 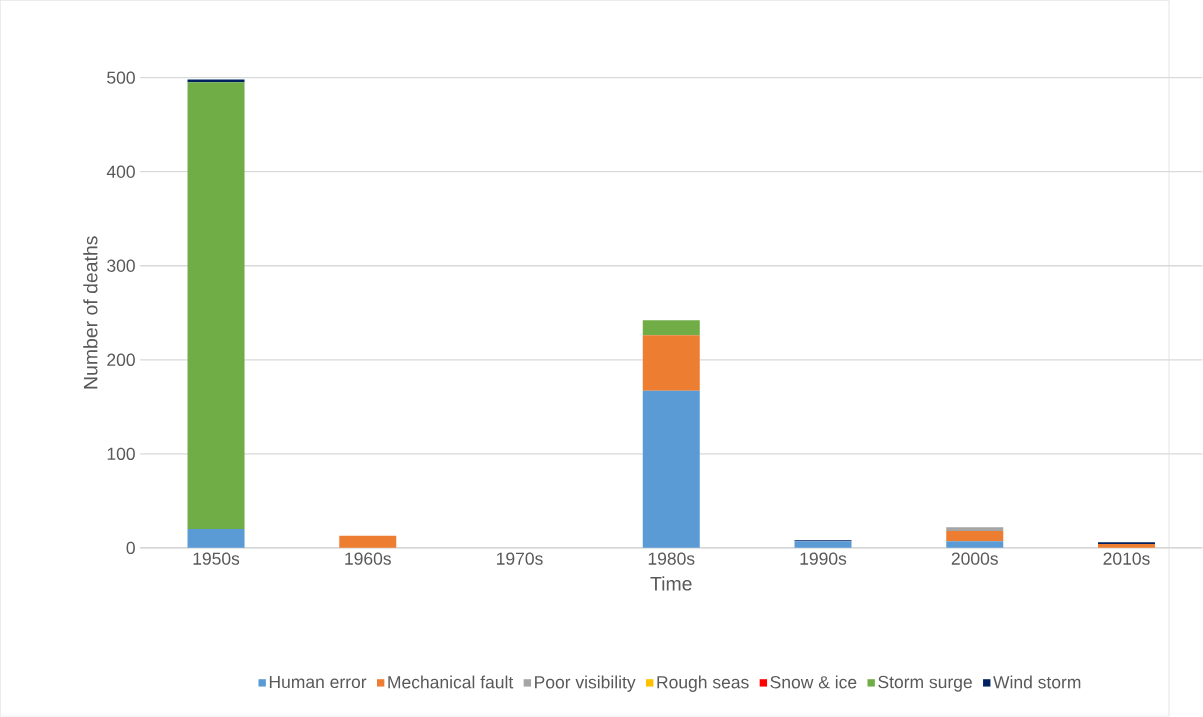 What do you see at coordinates (451, 682) in the screenshot?
I see `legend-label: Mechanical fault` at bounding box center [451, 682].